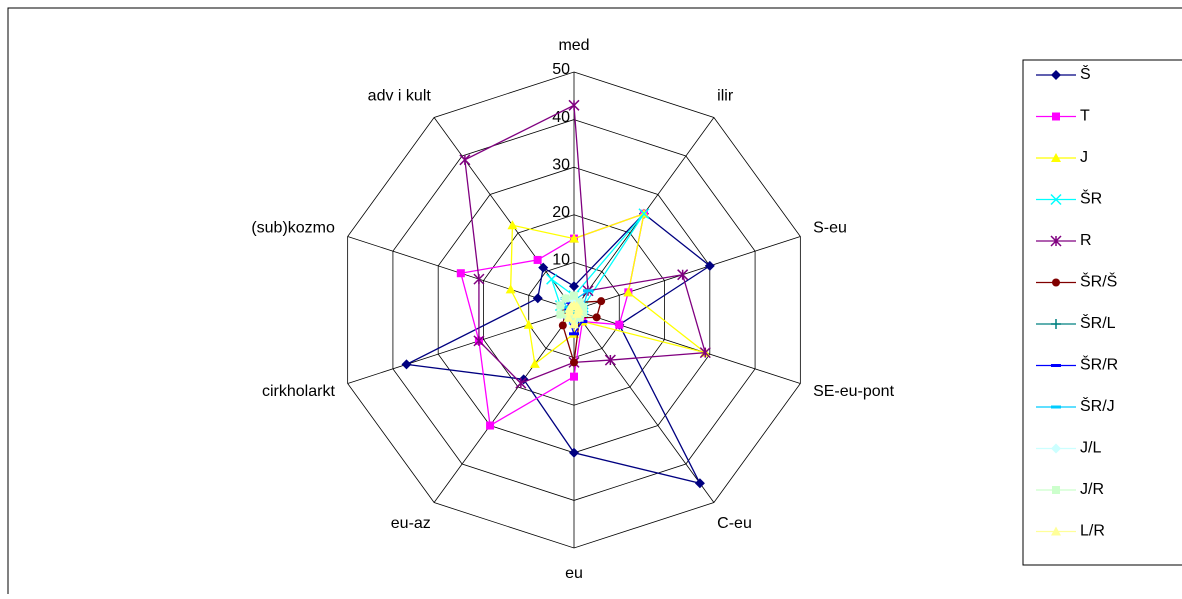 This screenshot has height=599, width=1182. Describe the element at coordinates (298, 391) in the screenshot. I see `category-label: cirkholarkt` at that location.